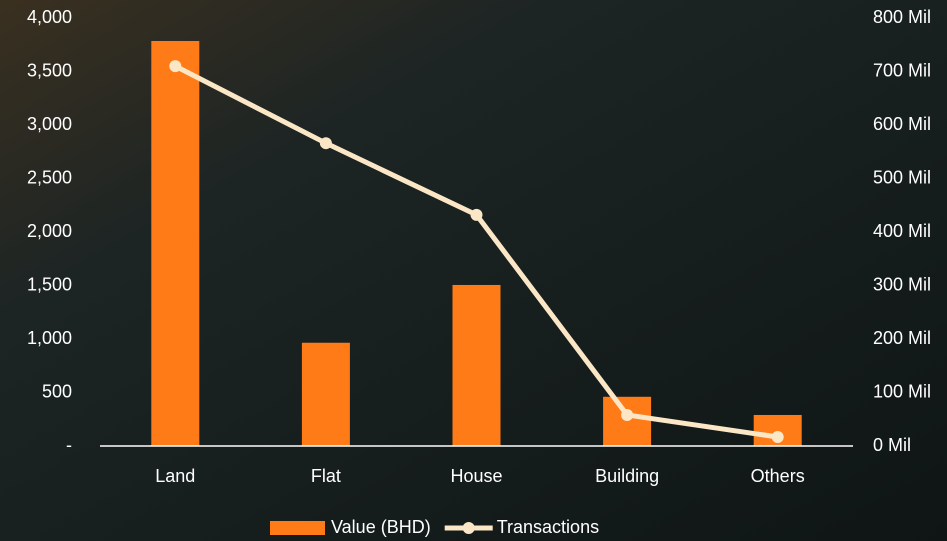 The width and height of the screenshot is (947, 541). What do you see at coordinates (902, 391) in the screenshot?
I see `y2-tick-label: 100 Mil` at bounding box center [902, 391].